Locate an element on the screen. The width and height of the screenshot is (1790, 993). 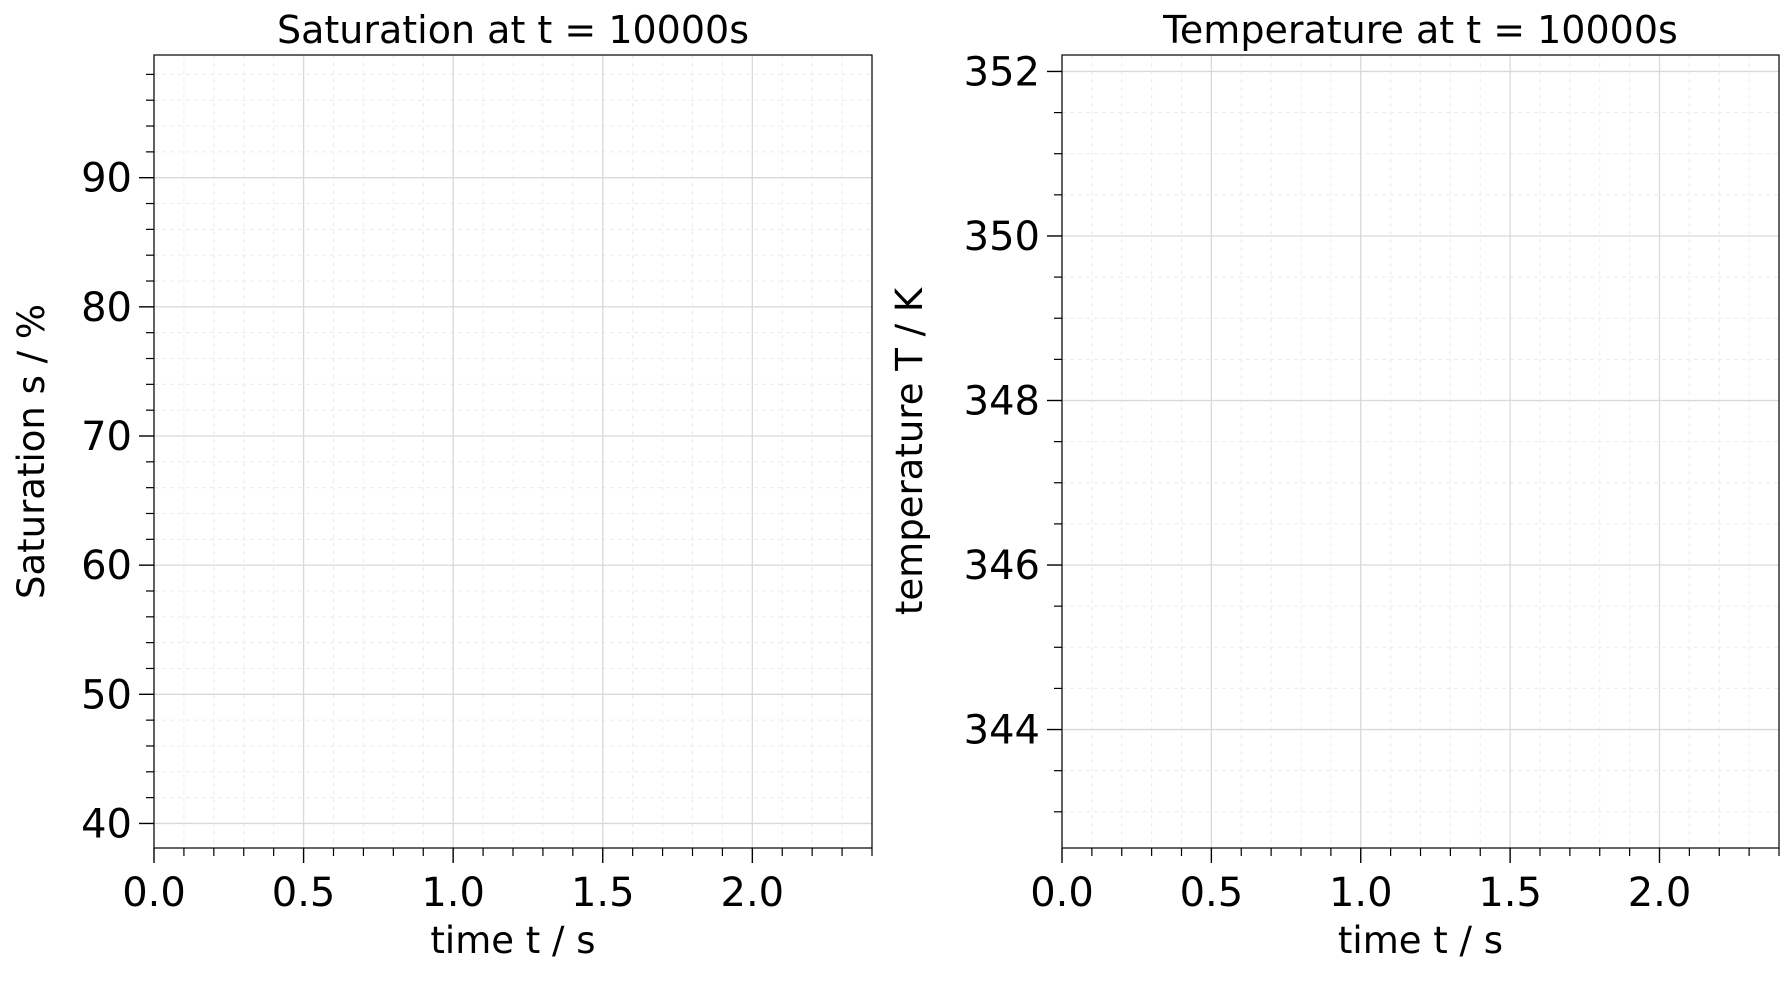
y-tick-label: 40 is located at coordinates (106, 824).